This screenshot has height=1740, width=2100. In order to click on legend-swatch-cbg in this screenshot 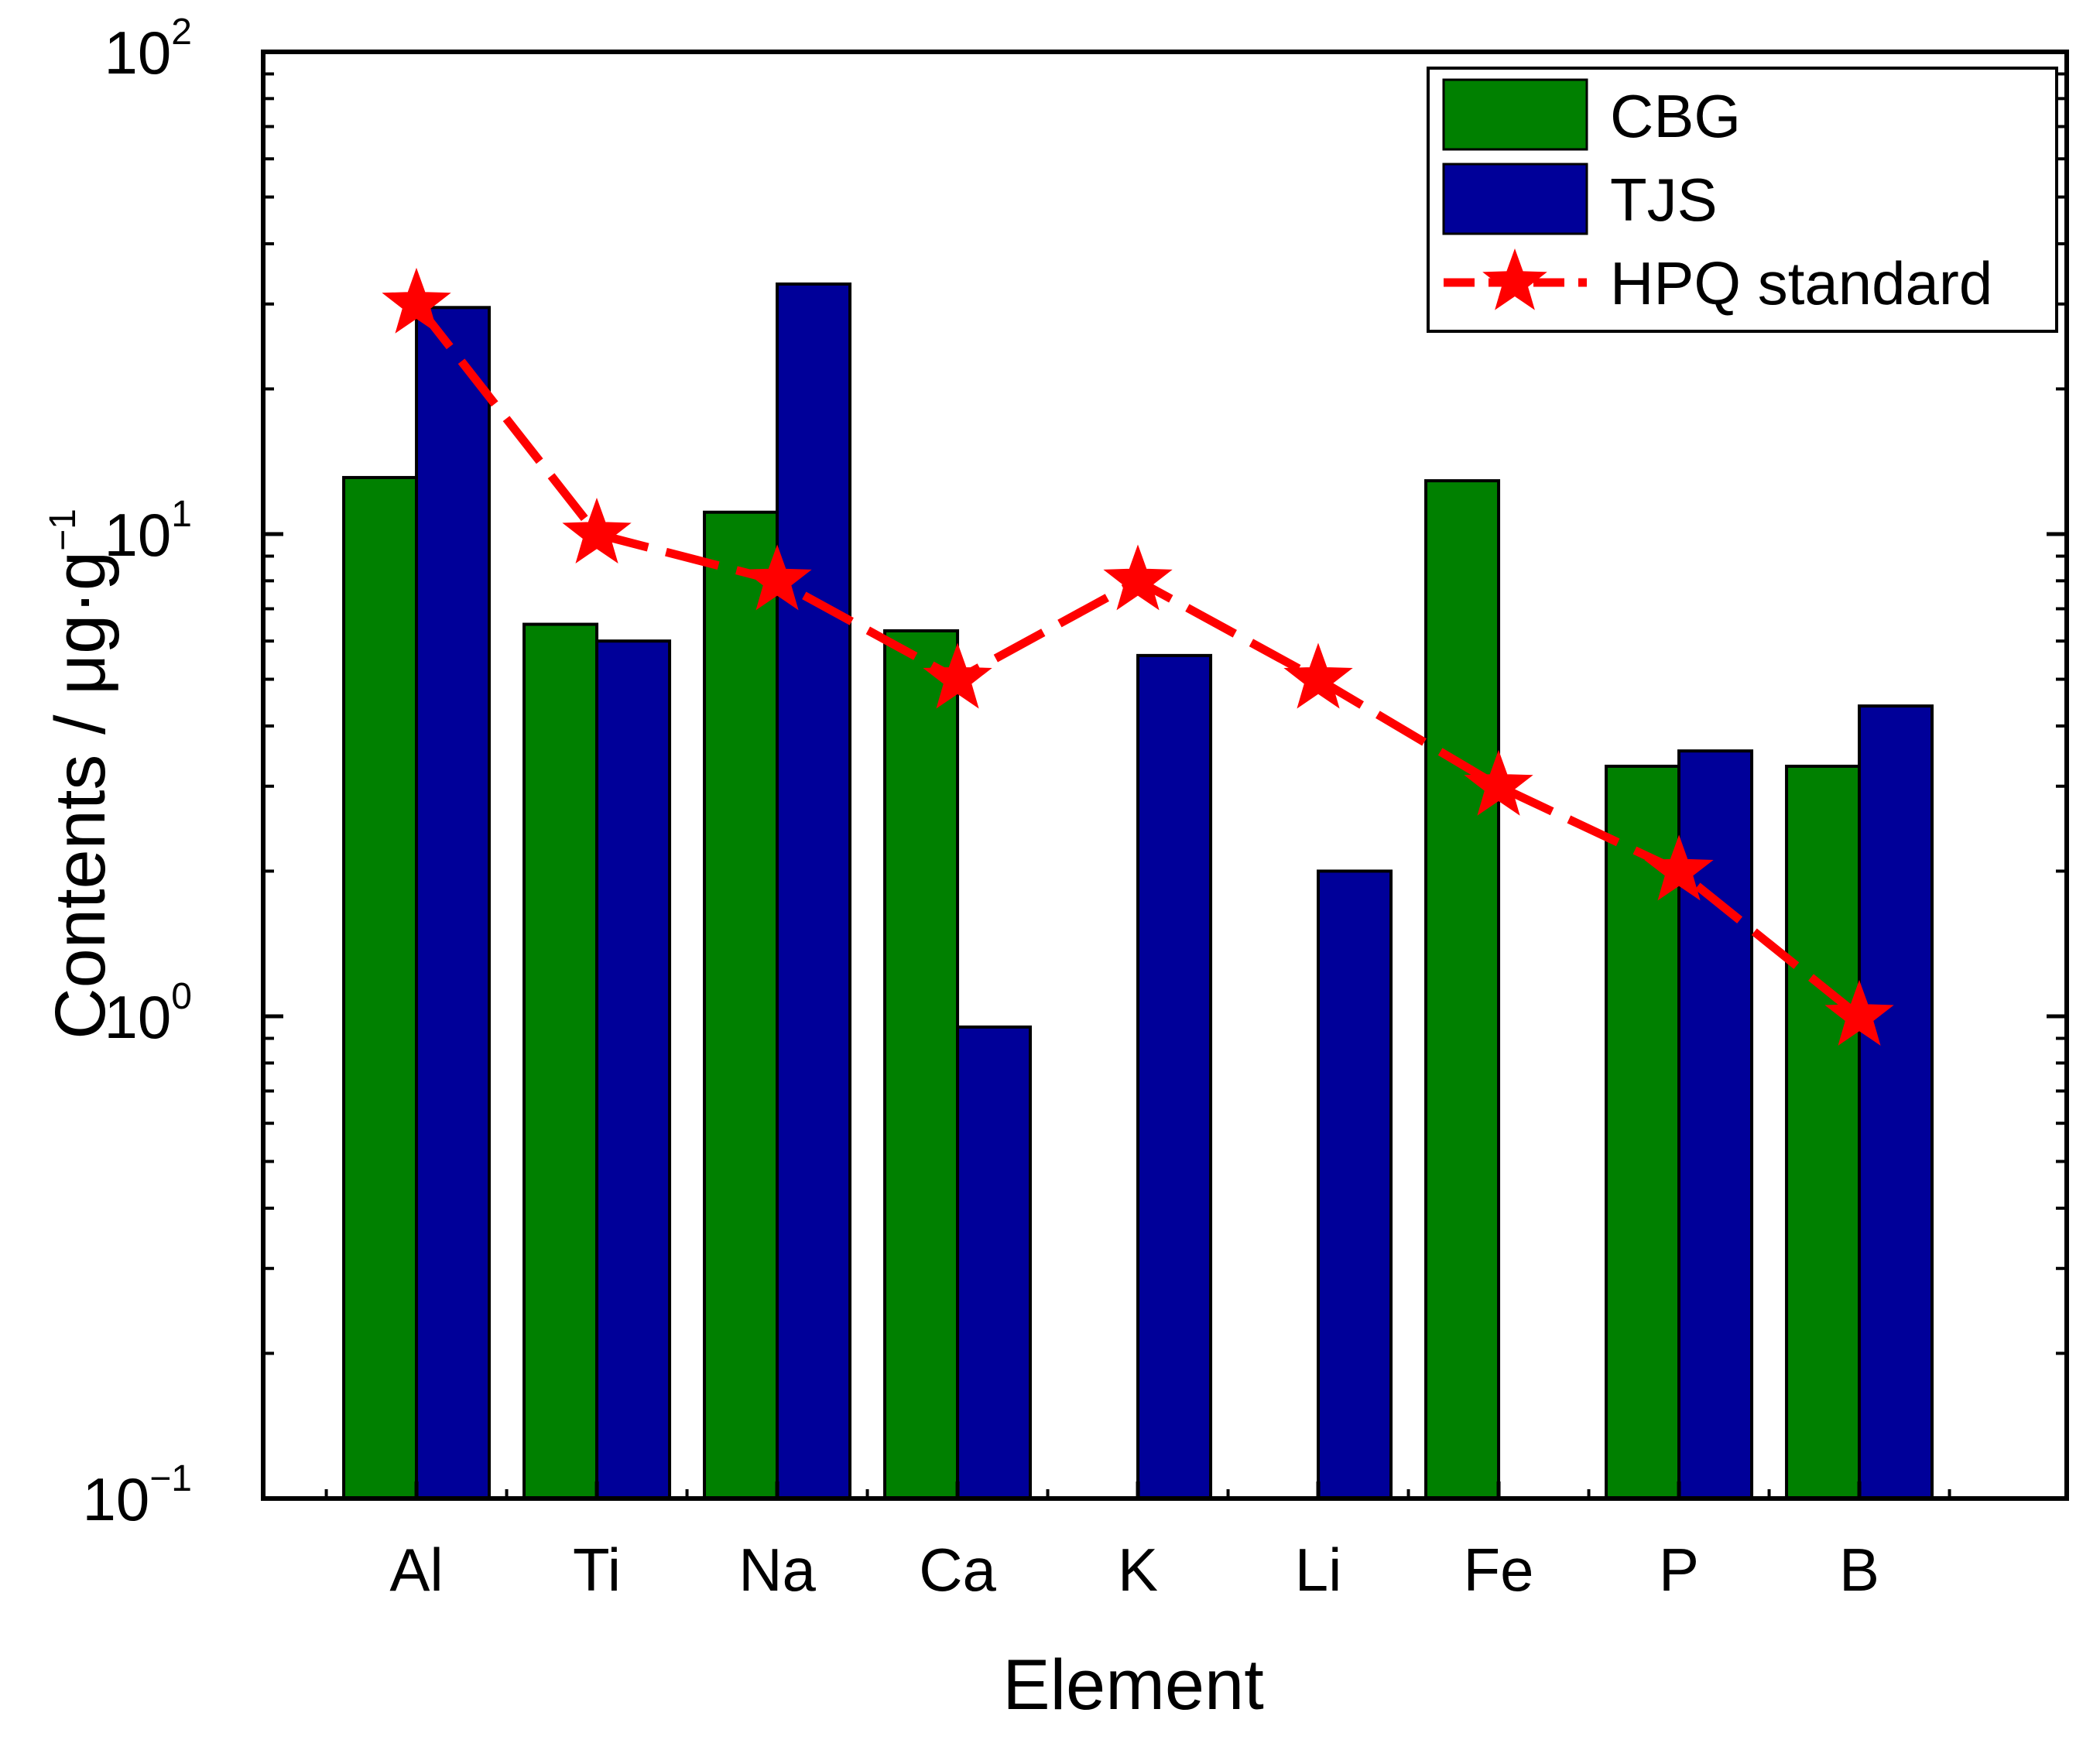, I will do `click(1515, 115)`.